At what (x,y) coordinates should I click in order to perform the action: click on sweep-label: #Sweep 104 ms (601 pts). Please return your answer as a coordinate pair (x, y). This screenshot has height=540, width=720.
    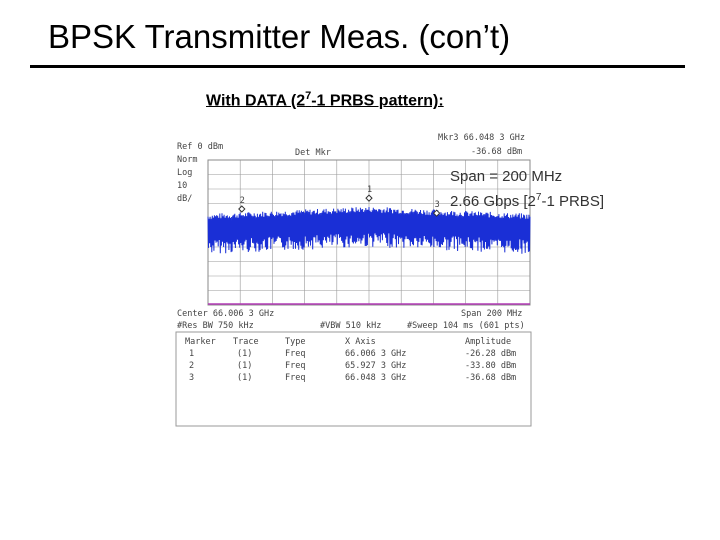
    Looking at the image, I should click on (466, 326).